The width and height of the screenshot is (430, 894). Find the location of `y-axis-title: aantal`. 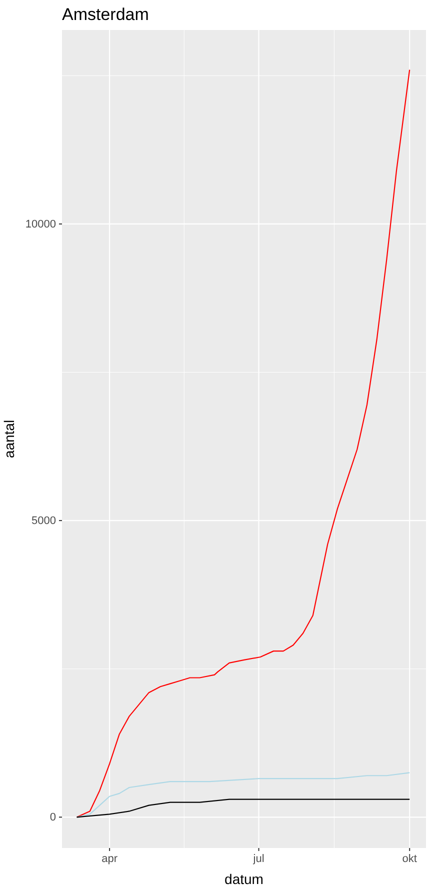

y-axis-title: aantal is located at coordinates (9, 439).